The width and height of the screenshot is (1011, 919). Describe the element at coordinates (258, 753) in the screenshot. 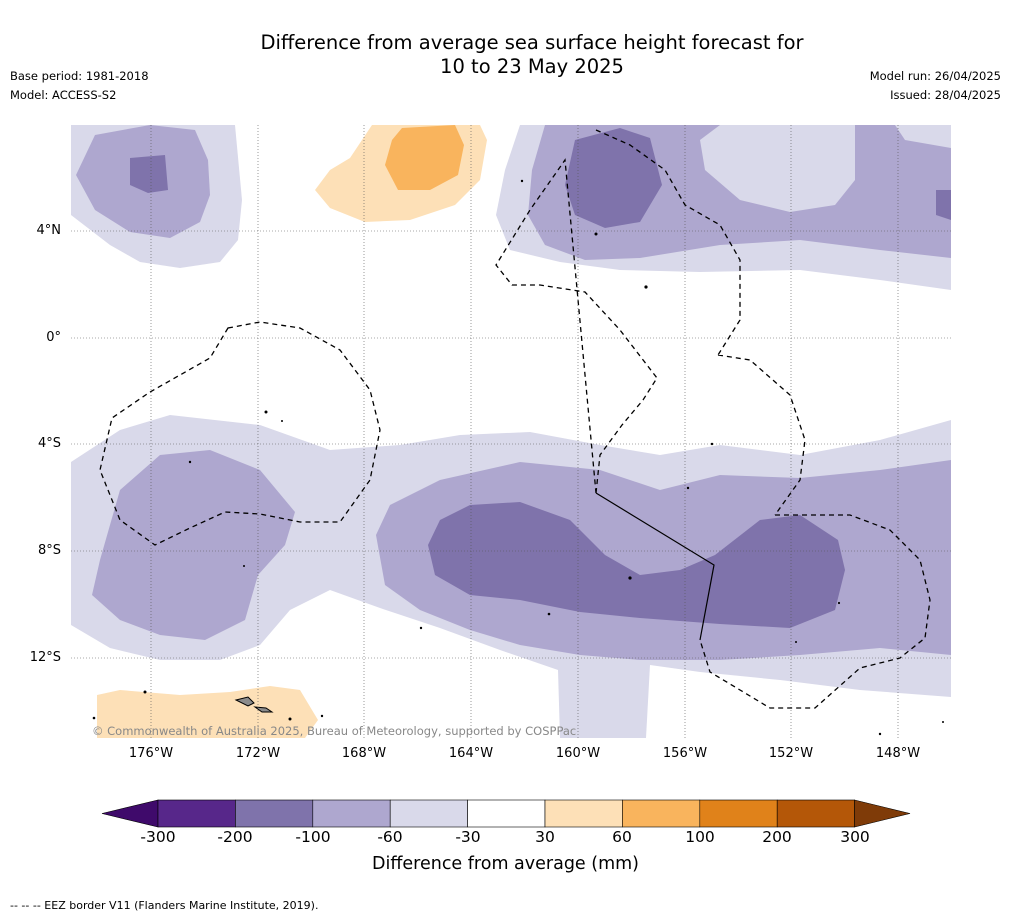

I see `lon-label-172w: 172°W` at that location.